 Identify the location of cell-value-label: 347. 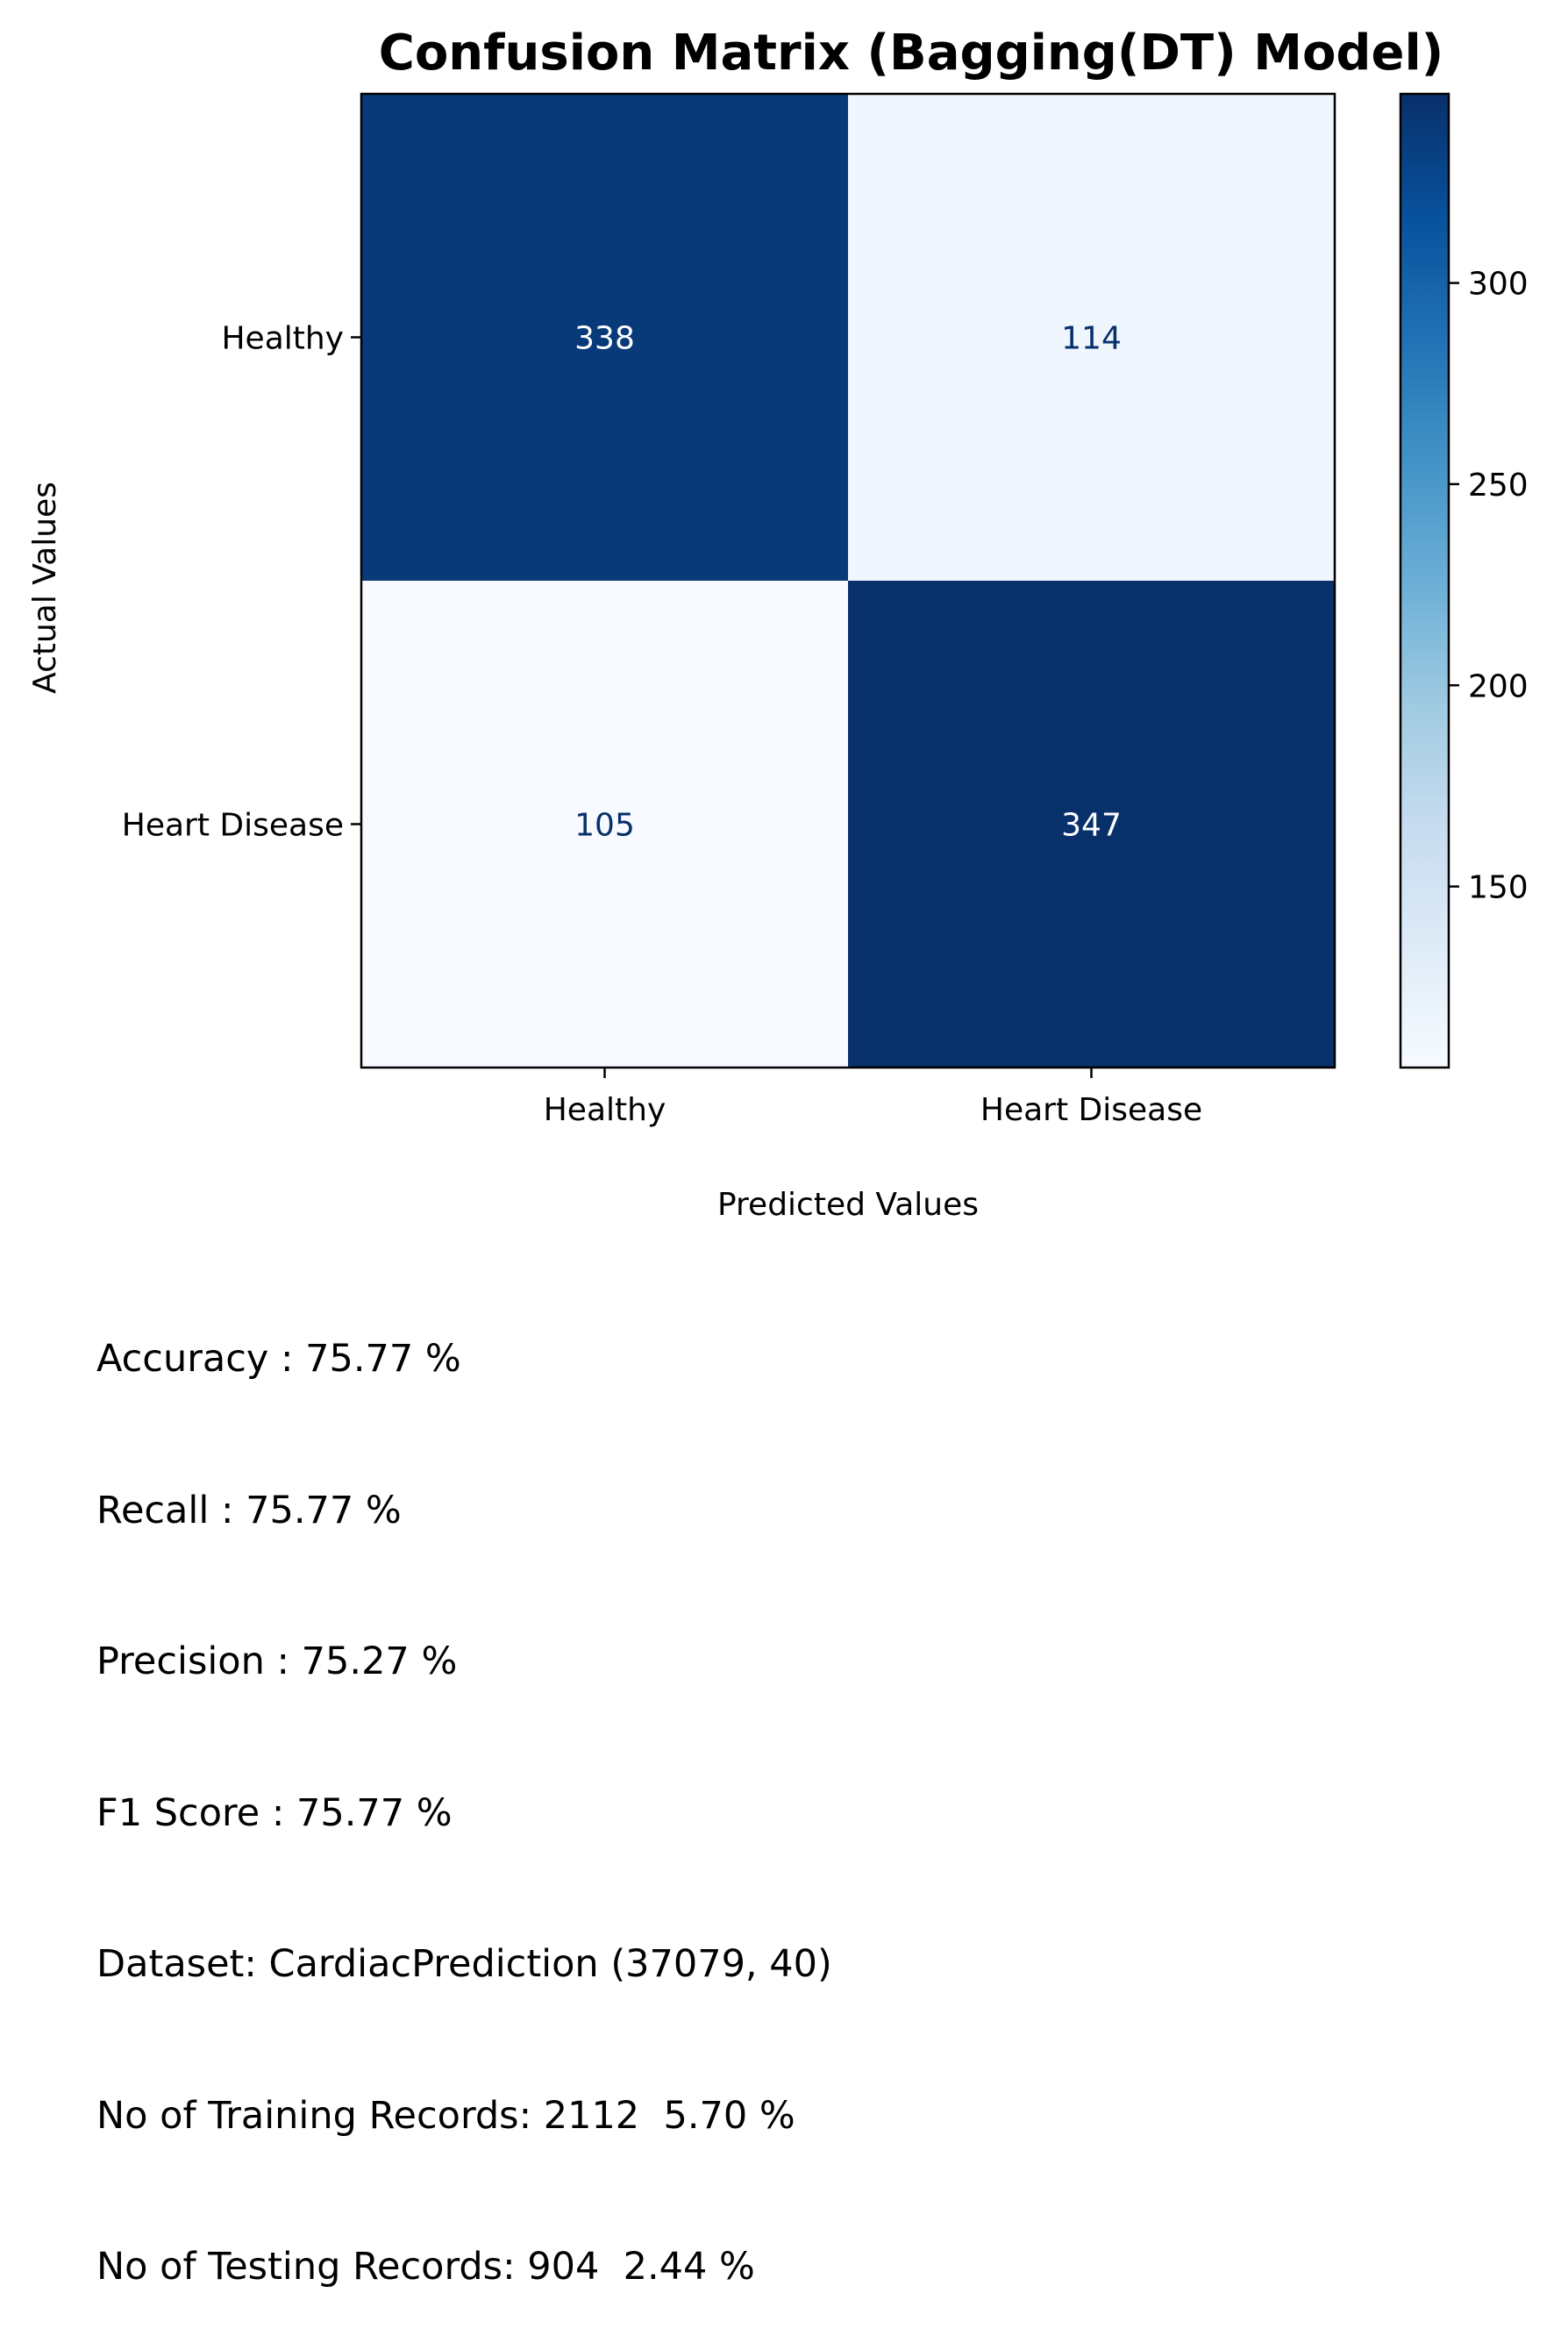
(1091, 826).